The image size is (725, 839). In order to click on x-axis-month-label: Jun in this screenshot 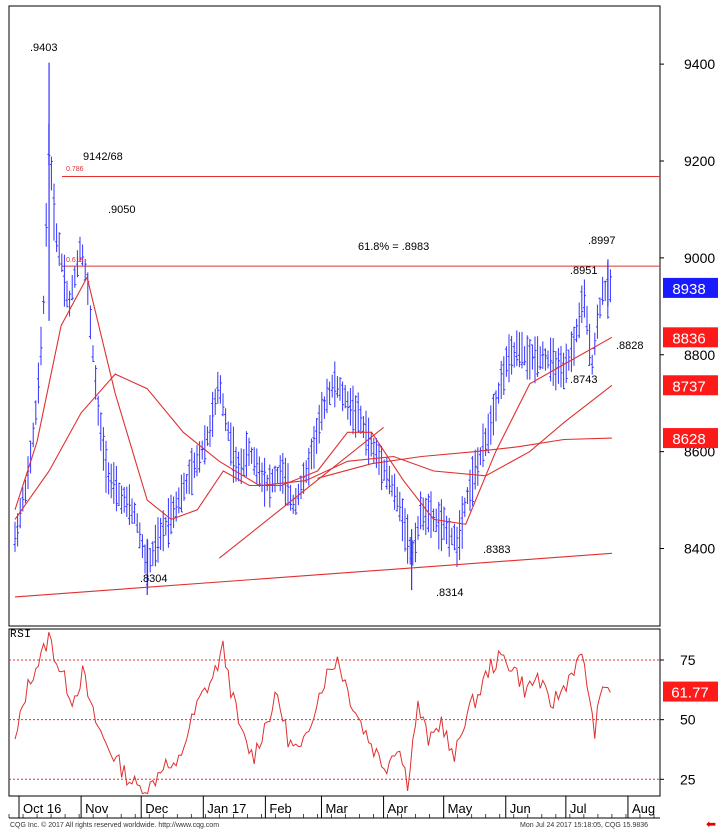, I will do `click(520, 808)`.